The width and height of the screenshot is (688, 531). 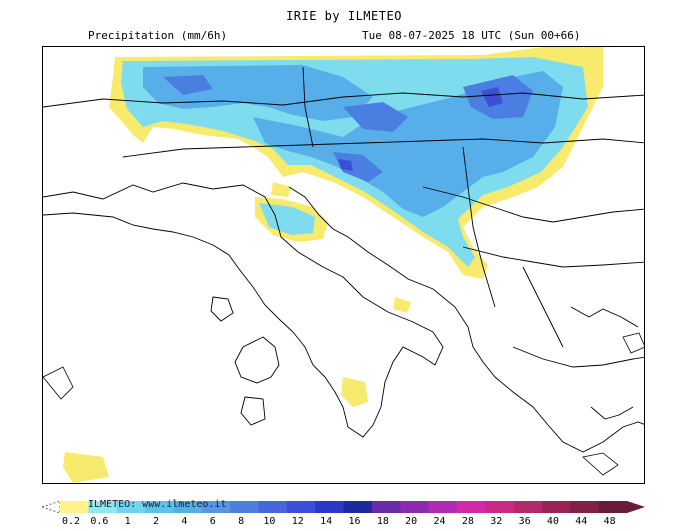 What do you see at coordinates (581, 521) in the screenshot?
I see `colorbar-tick-label: 44` at bounding box center [581, 521].